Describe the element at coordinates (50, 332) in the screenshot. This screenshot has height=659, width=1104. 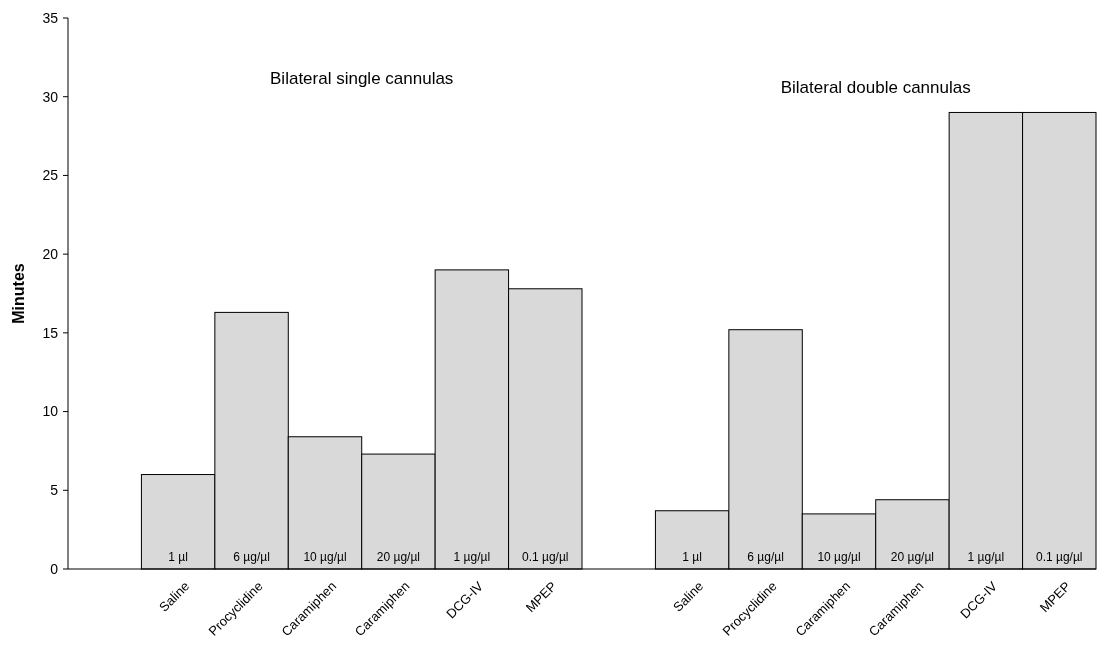
I see `y-tick-label: 15` at that location.